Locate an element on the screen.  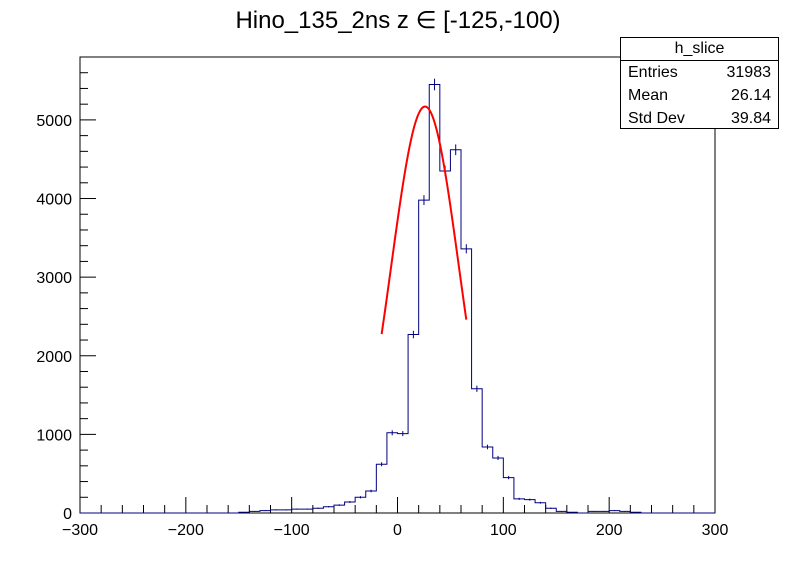
x-tick-label: 0 is located at coordinates (397, 530).